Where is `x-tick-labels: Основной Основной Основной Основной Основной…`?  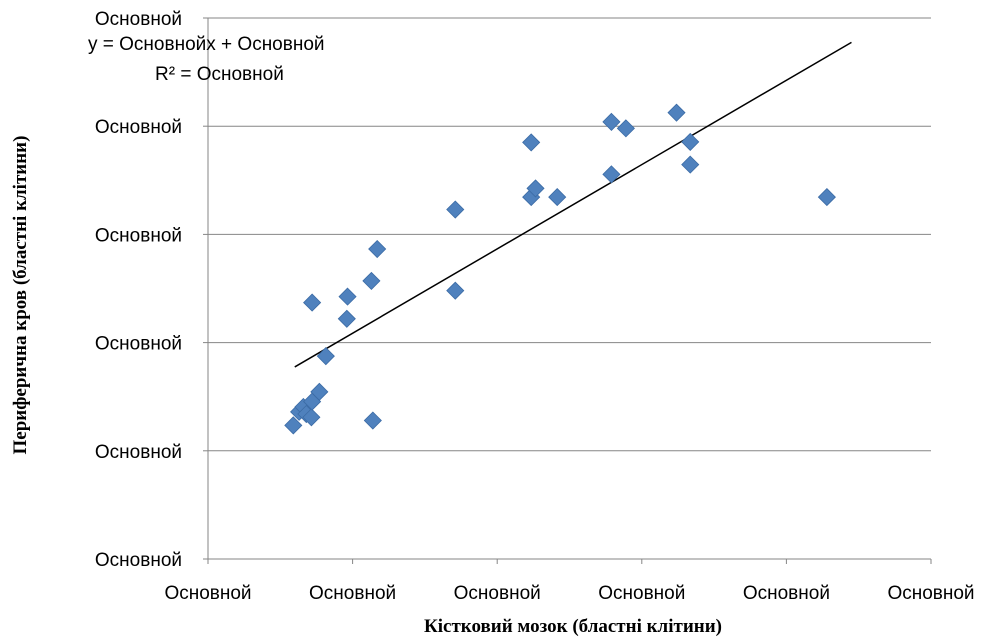
x-tick-labels: Основной Основной Основной Основной Основной… is located at coordinates (569, 593).